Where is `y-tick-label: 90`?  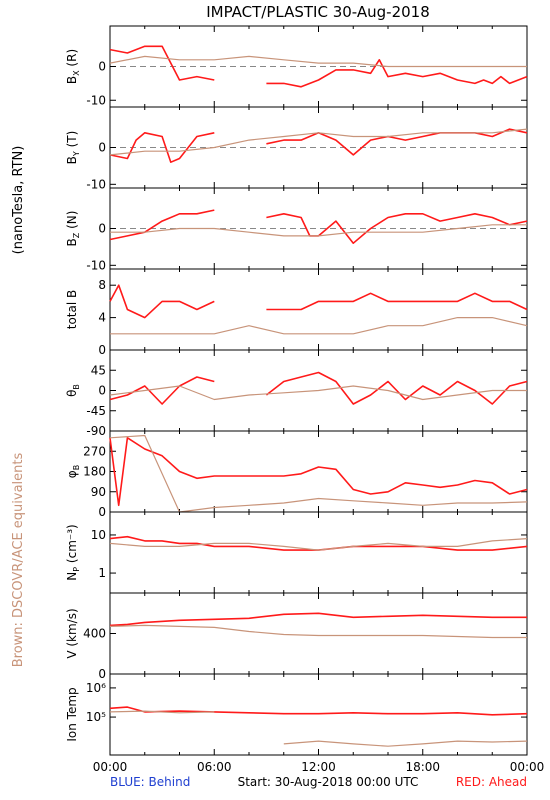 y-tick-label: 90 is located at coordinates (98, 492).